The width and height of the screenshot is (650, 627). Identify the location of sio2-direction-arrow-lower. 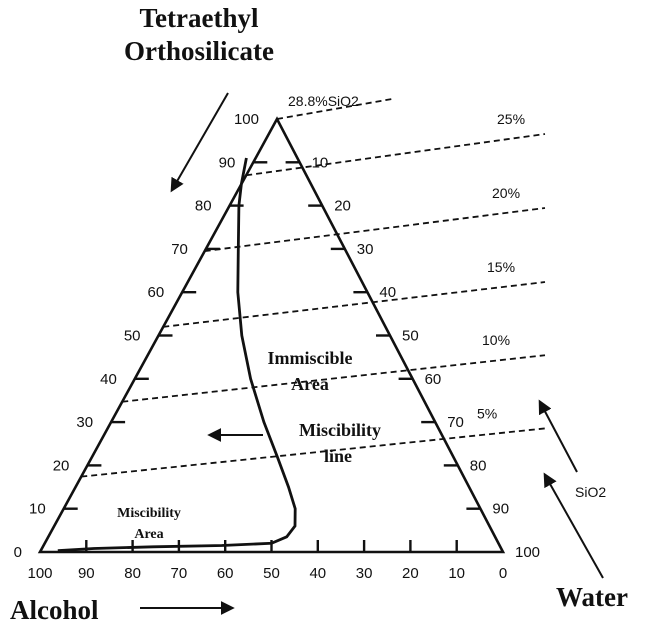
(573, 525).